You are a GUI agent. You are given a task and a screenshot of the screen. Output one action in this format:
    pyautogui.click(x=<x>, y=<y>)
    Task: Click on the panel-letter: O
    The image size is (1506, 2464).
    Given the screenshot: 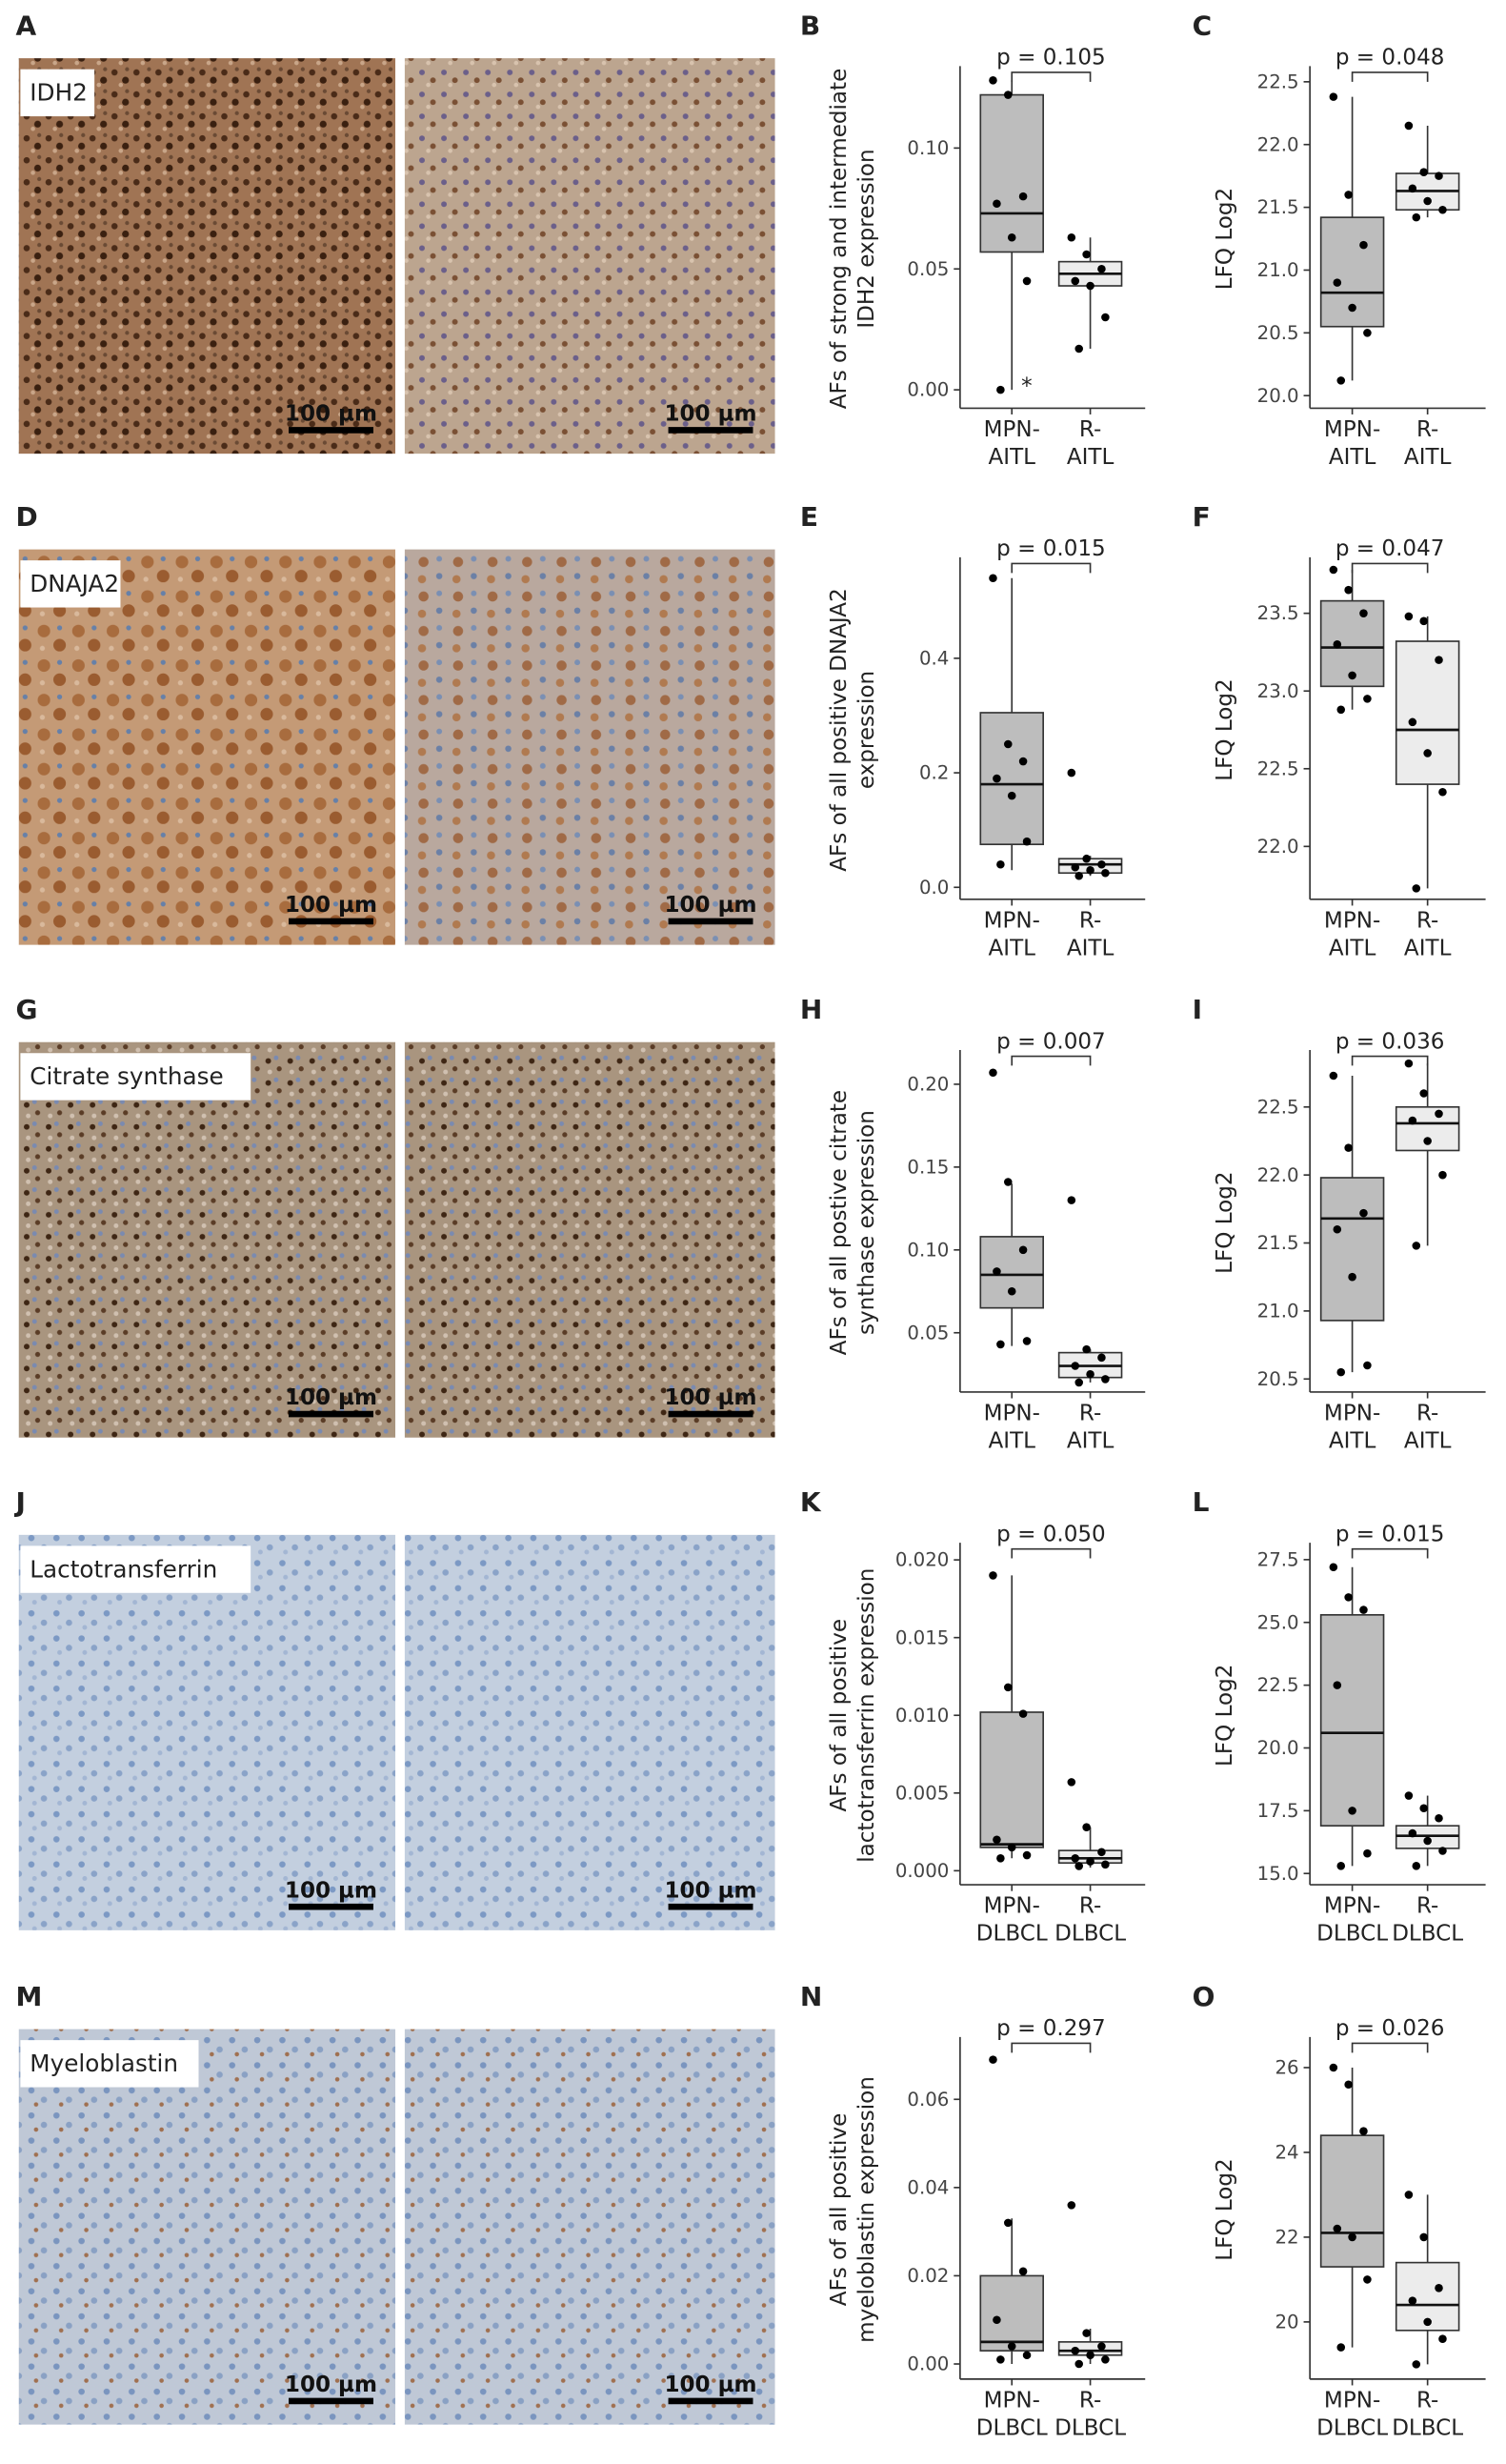 What is the action you would take?
    pyautogui.click(x=1204, y=1997)
    